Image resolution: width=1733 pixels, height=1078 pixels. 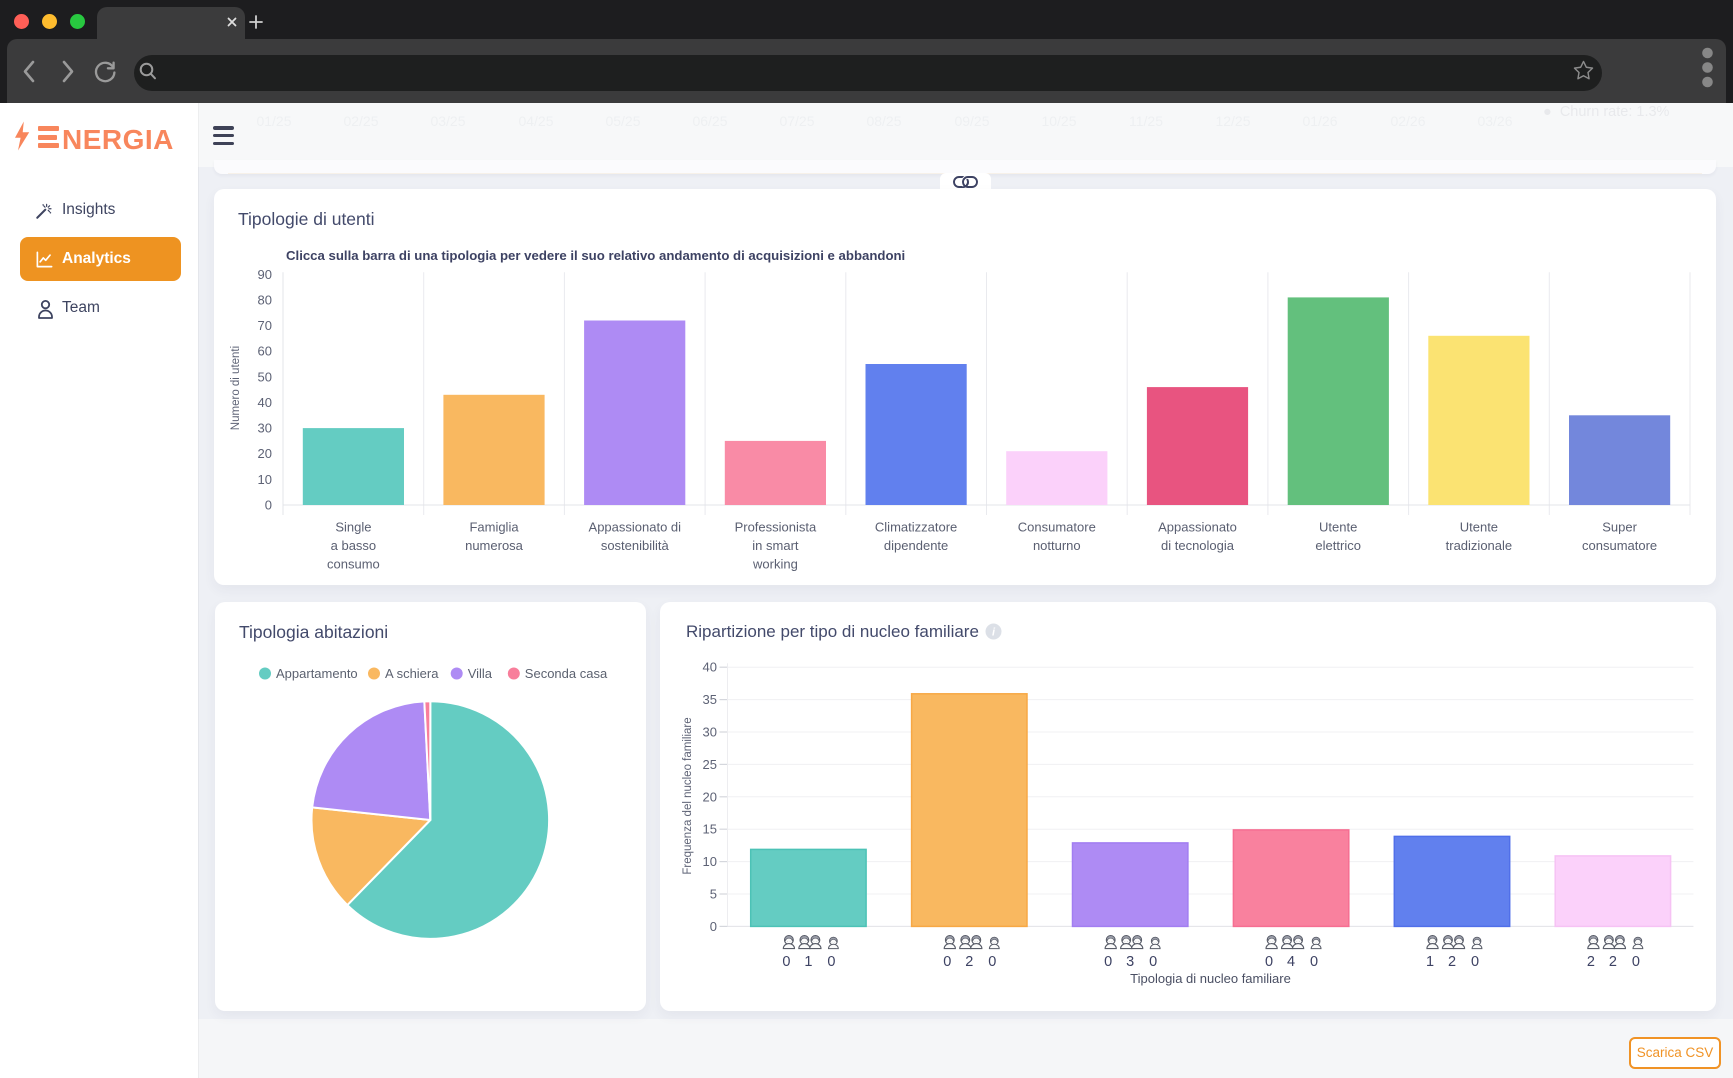 What do you see at coordinates (776, 527) in the screenshot?
I see `svg-text: Professionista` at bounding box center [776, 527].